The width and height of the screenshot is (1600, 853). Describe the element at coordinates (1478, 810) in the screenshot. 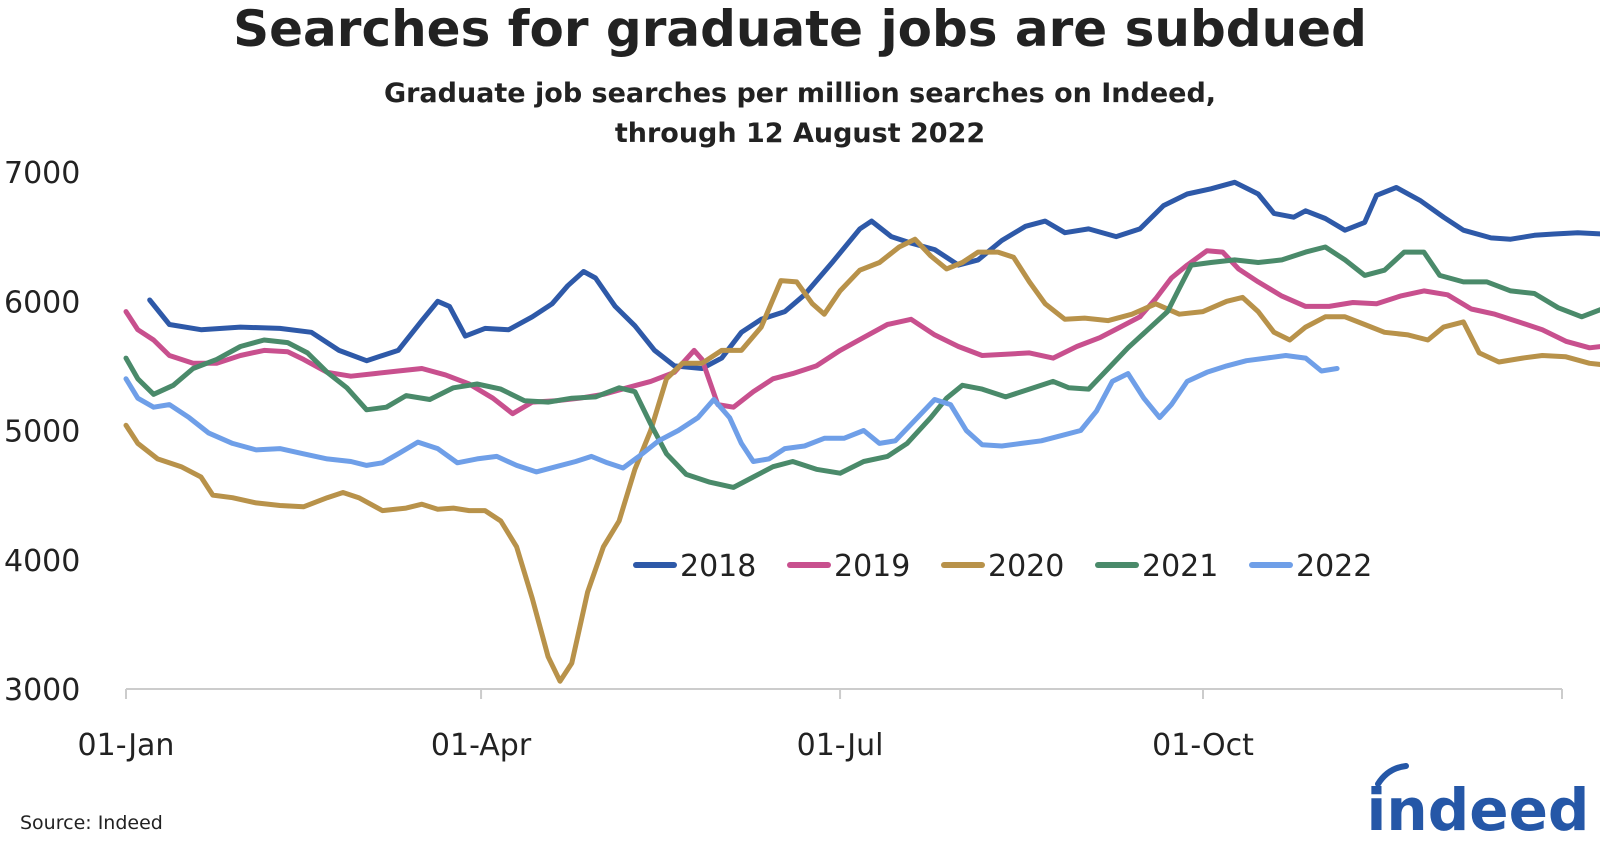

I see `indeed-logo-text: indeed` at that location.